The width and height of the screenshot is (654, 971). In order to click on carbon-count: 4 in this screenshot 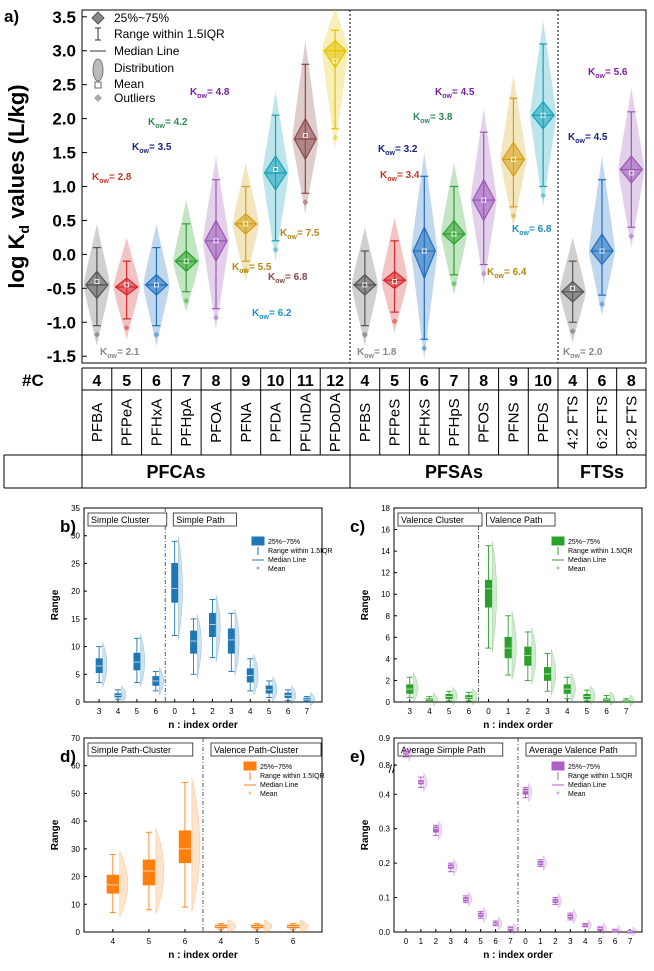, I will do `click(572, 381)`.